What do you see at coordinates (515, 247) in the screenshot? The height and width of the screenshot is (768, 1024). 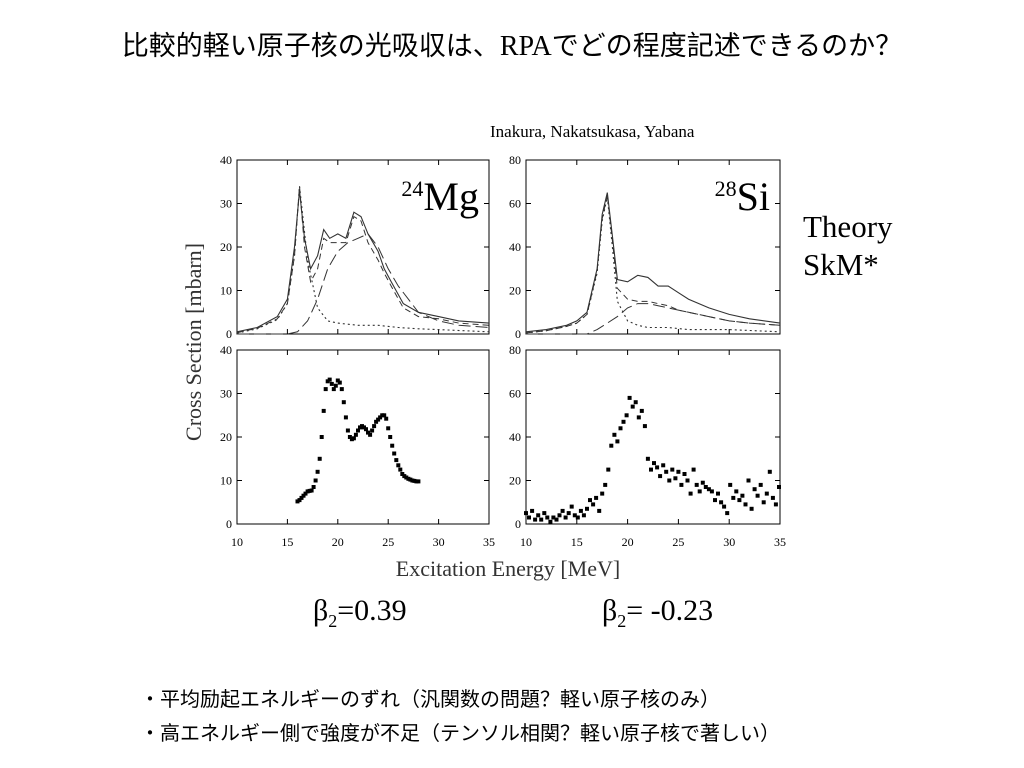 I see `y-tick-label: 40` at bounding box center [515, 247].